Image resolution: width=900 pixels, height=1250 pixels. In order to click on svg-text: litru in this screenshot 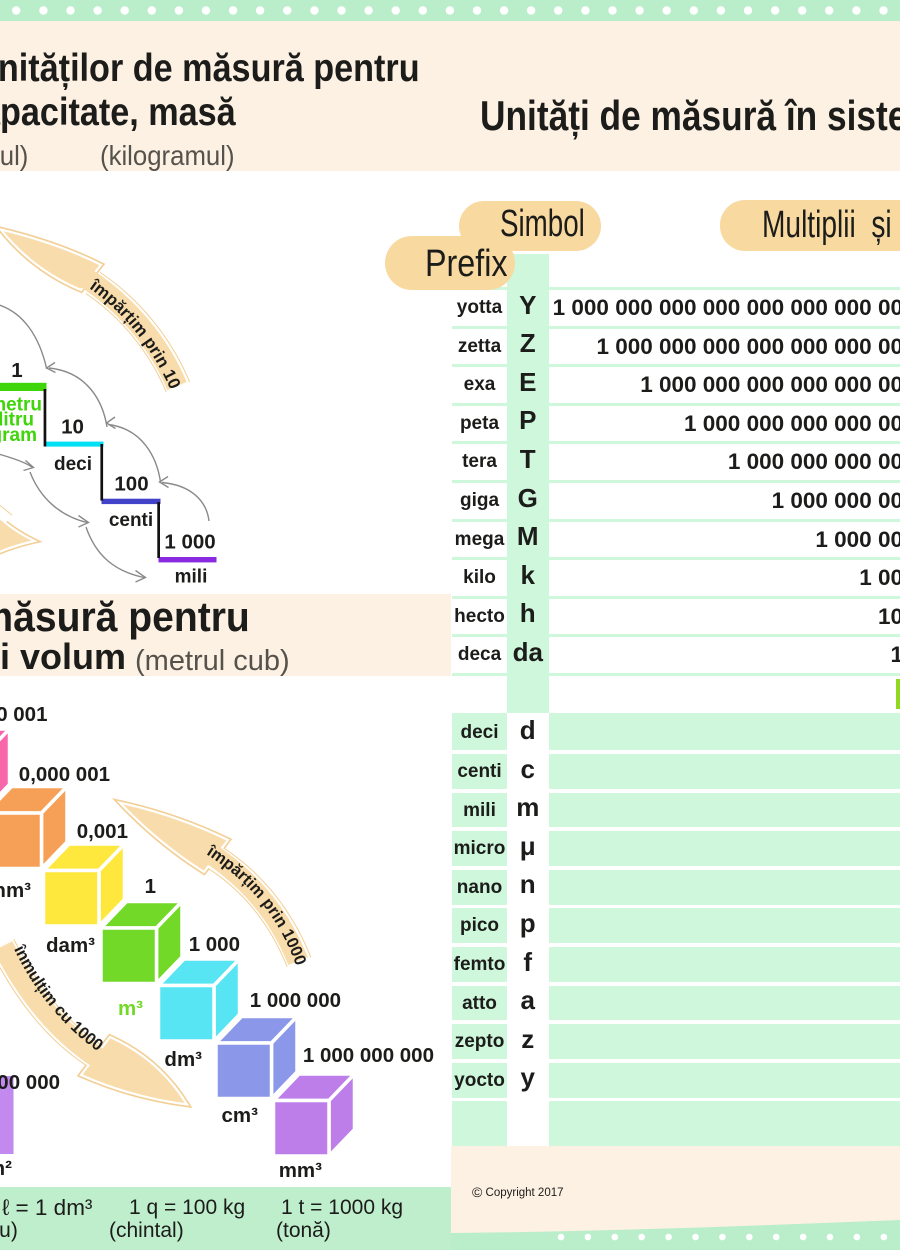, I will do `click(17, 420)`.